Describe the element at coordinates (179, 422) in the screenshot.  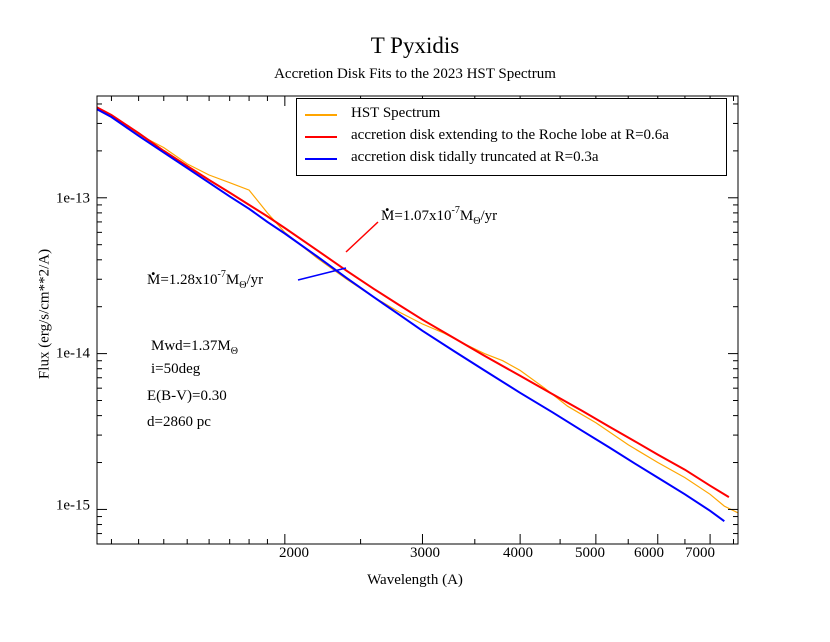
I see `annotation-distance: d=2860 pc` at that location.